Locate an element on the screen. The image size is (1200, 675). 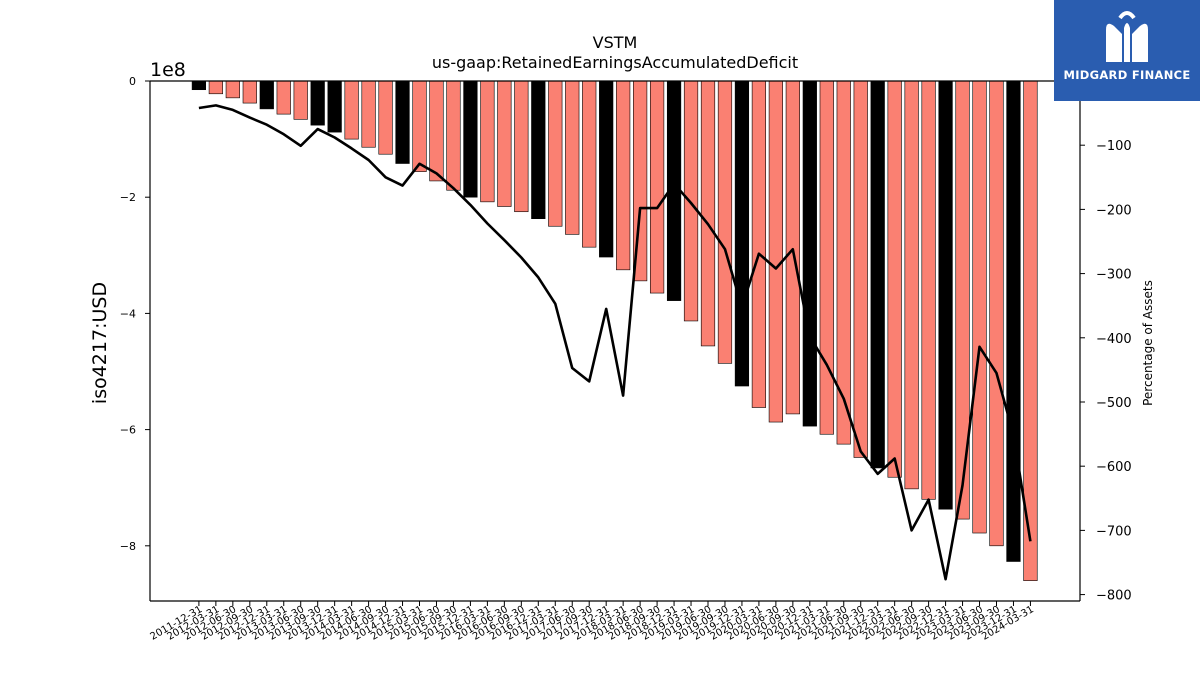
y2-tick-label: −200 is located at coordinates (1114, 210).